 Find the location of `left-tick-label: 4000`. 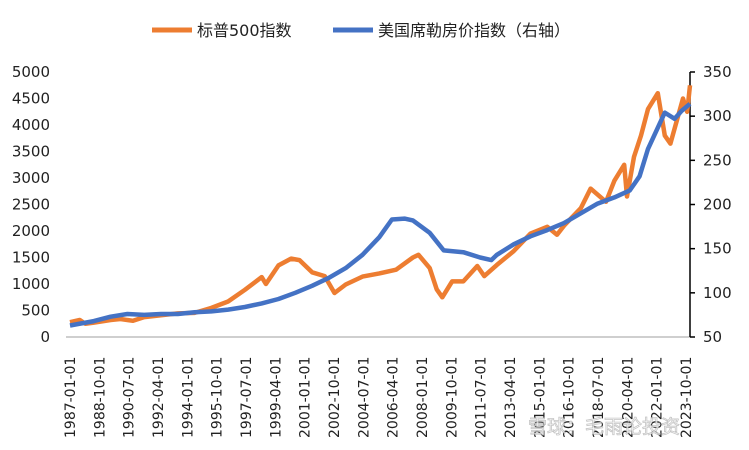

left-tick-label: 4000 is located at coordinates (31, 125).